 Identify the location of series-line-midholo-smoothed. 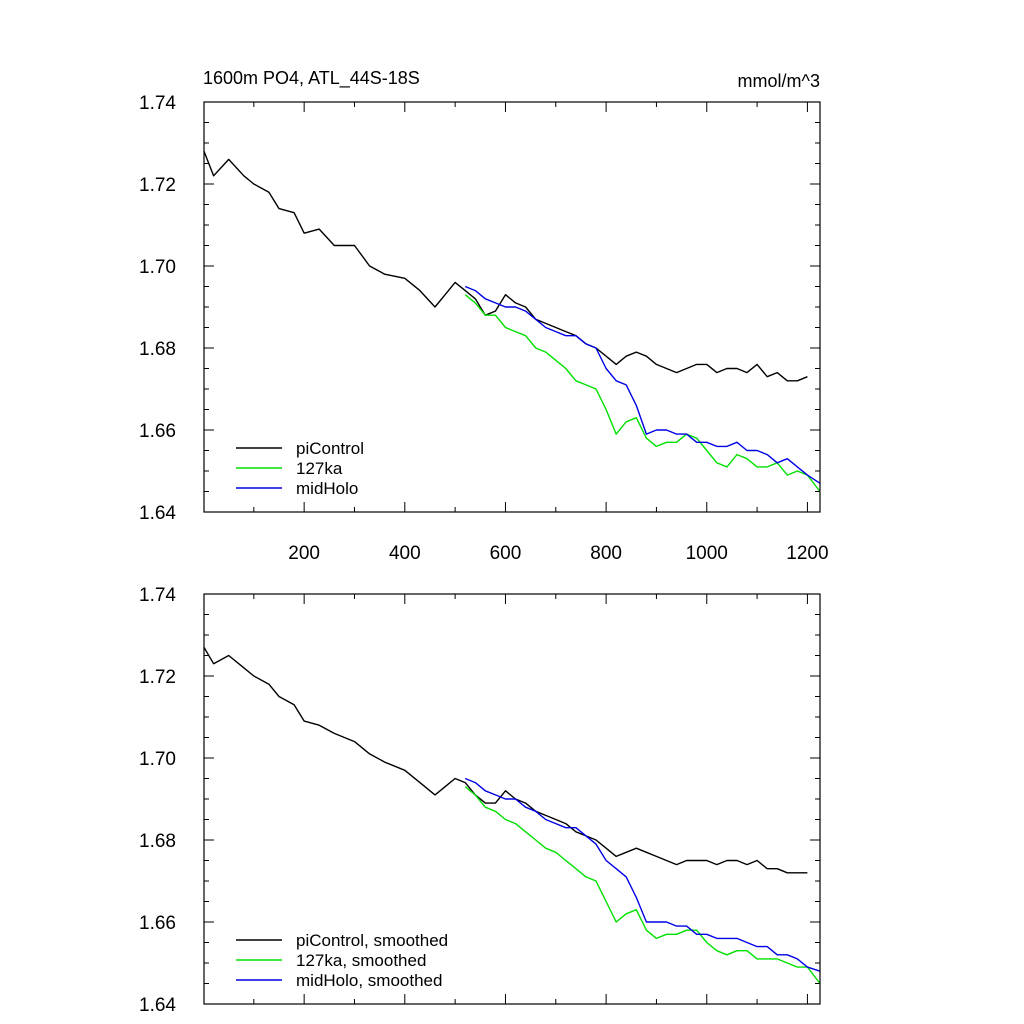
(642, 874).